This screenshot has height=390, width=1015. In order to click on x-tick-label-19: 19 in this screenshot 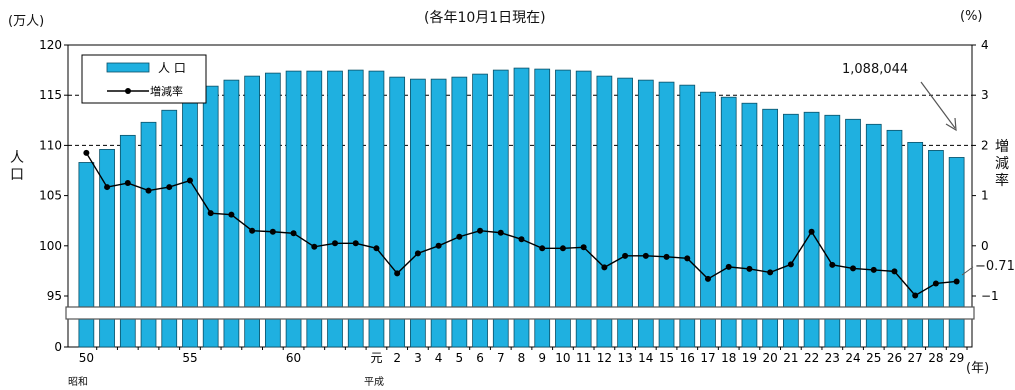, I will do `click(749, 358)`.